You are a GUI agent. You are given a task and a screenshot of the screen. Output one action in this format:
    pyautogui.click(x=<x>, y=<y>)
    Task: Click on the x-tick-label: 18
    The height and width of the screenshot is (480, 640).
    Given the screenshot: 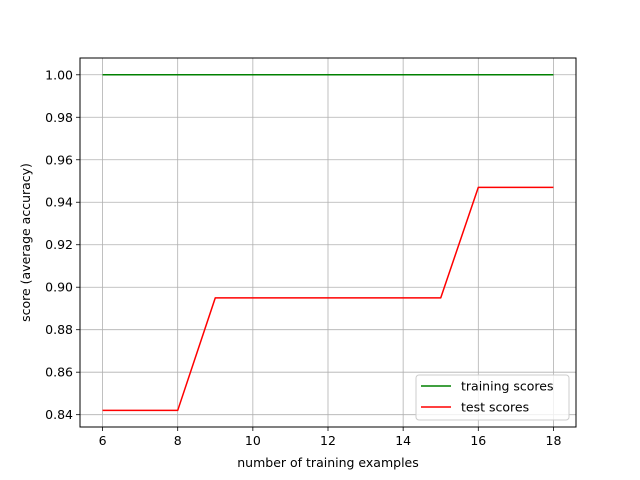 What is the action you would take?
    pyautogui.click(x=554, y=440)
    